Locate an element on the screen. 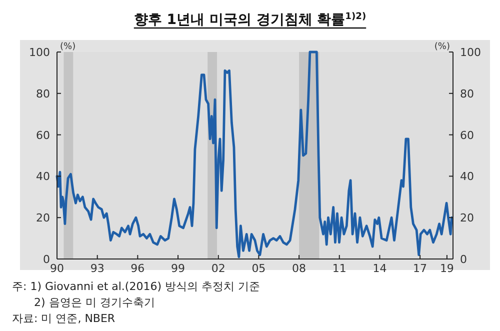  x-tick-label: 19 is located at coordinates (447, 268).